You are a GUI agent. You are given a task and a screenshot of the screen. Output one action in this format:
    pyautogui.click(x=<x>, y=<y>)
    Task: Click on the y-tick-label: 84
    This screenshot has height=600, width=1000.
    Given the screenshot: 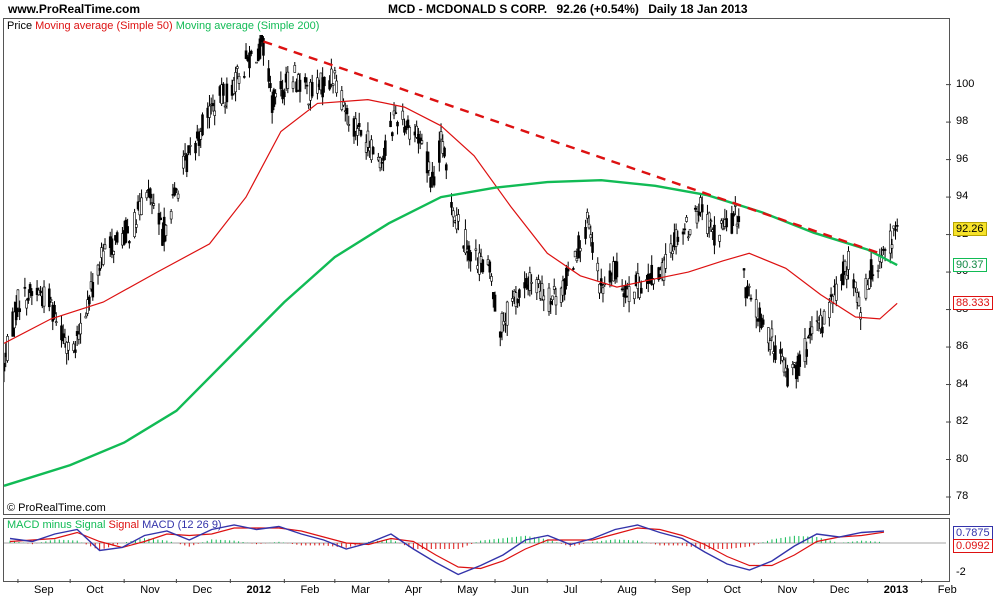 What is the action you would take?
    pyautogui.click(x=962, y=383)
    